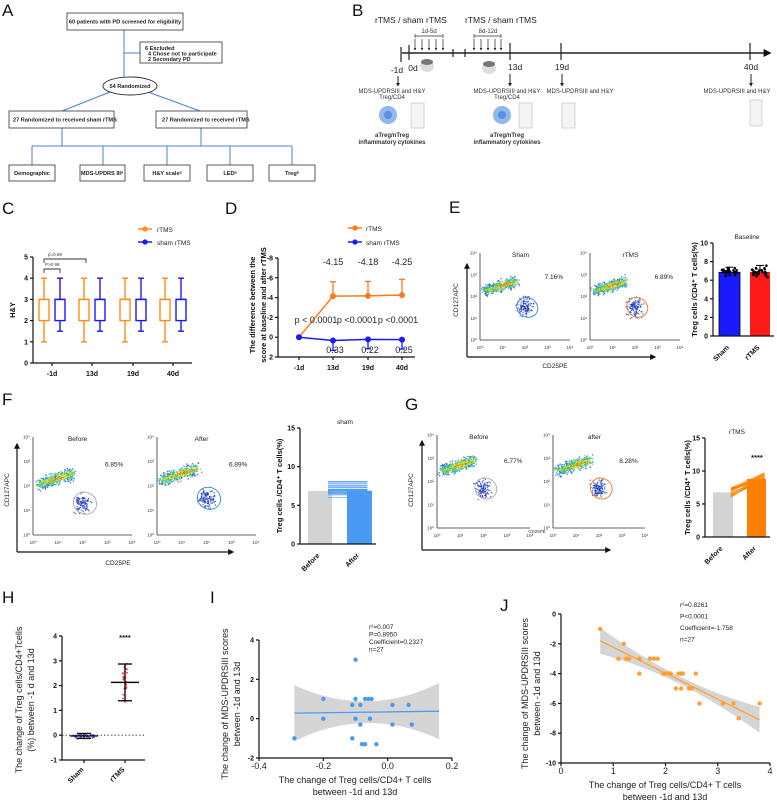  I want to click on gate-percentage: 6.77%, so click(513, 461).